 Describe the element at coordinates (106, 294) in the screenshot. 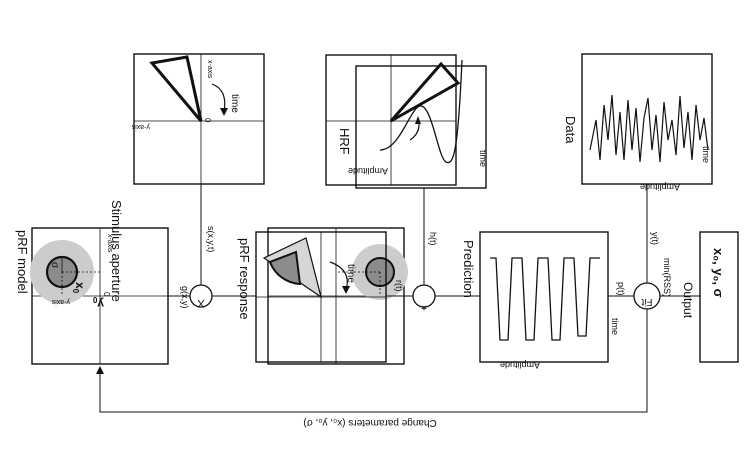

I see `prf-origin-label: 0` at that location.